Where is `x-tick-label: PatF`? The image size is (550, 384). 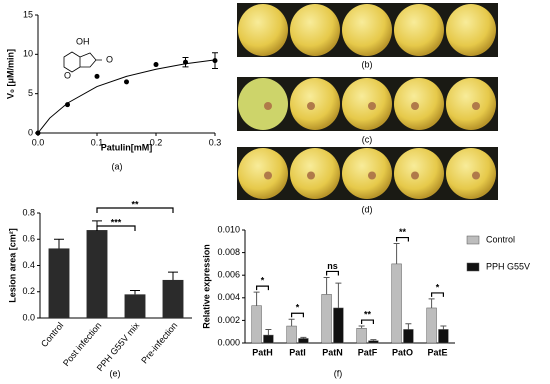 x-tick-label: PatF is located at coordinates (368, 352).